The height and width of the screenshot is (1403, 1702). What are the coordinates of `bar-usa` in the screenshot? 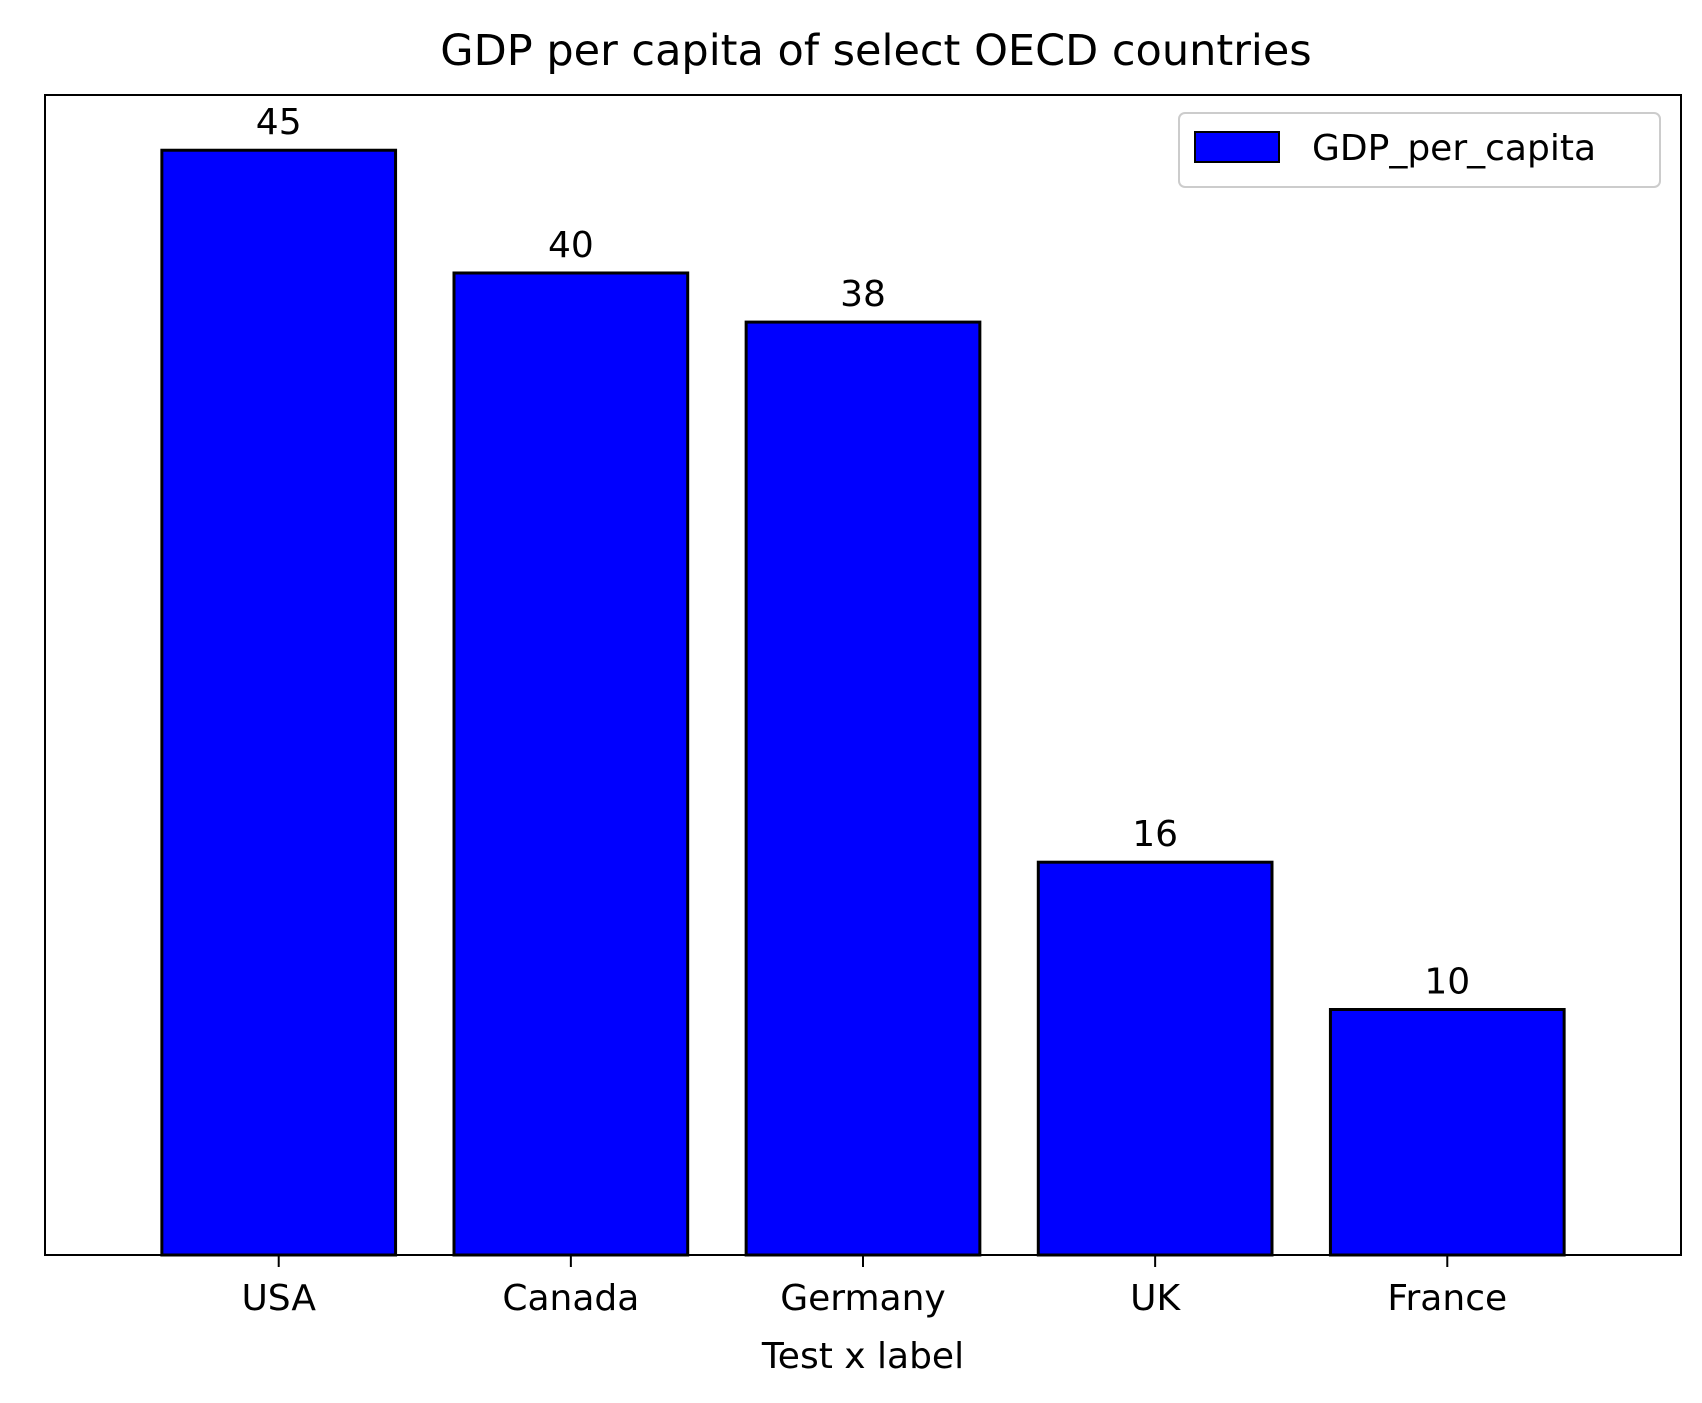 It's located at (279, 702).